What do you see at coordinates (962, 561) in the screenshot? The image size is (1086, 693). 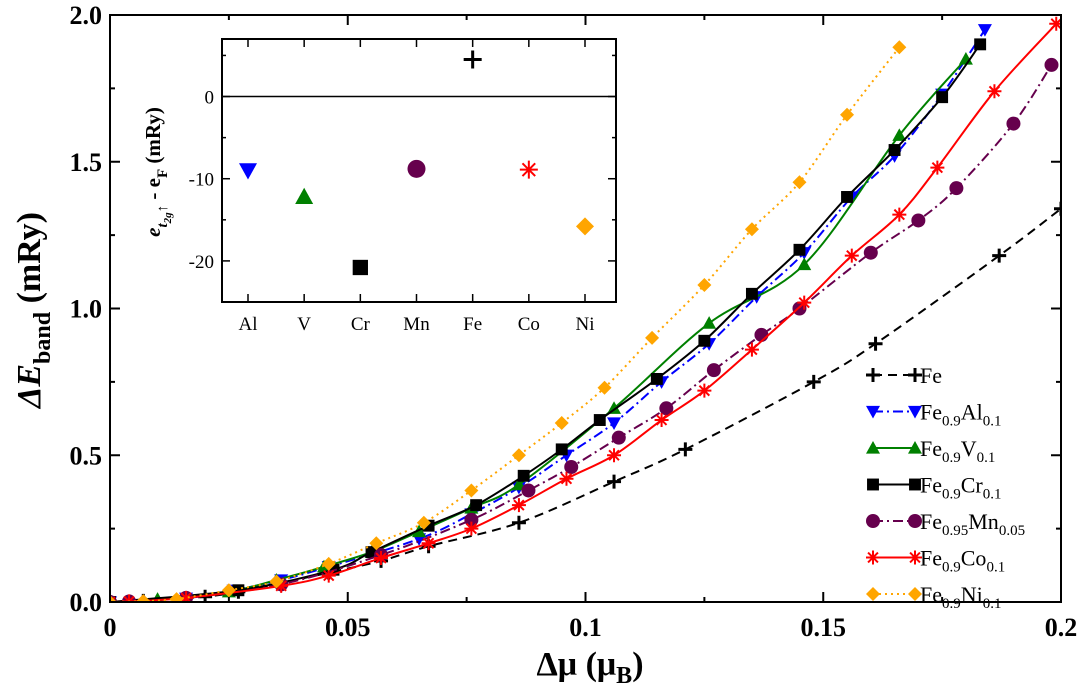 I see `legend-label-fe0-9co0-1: Fe0.9Co0.1` at bounding box center [962, 561].